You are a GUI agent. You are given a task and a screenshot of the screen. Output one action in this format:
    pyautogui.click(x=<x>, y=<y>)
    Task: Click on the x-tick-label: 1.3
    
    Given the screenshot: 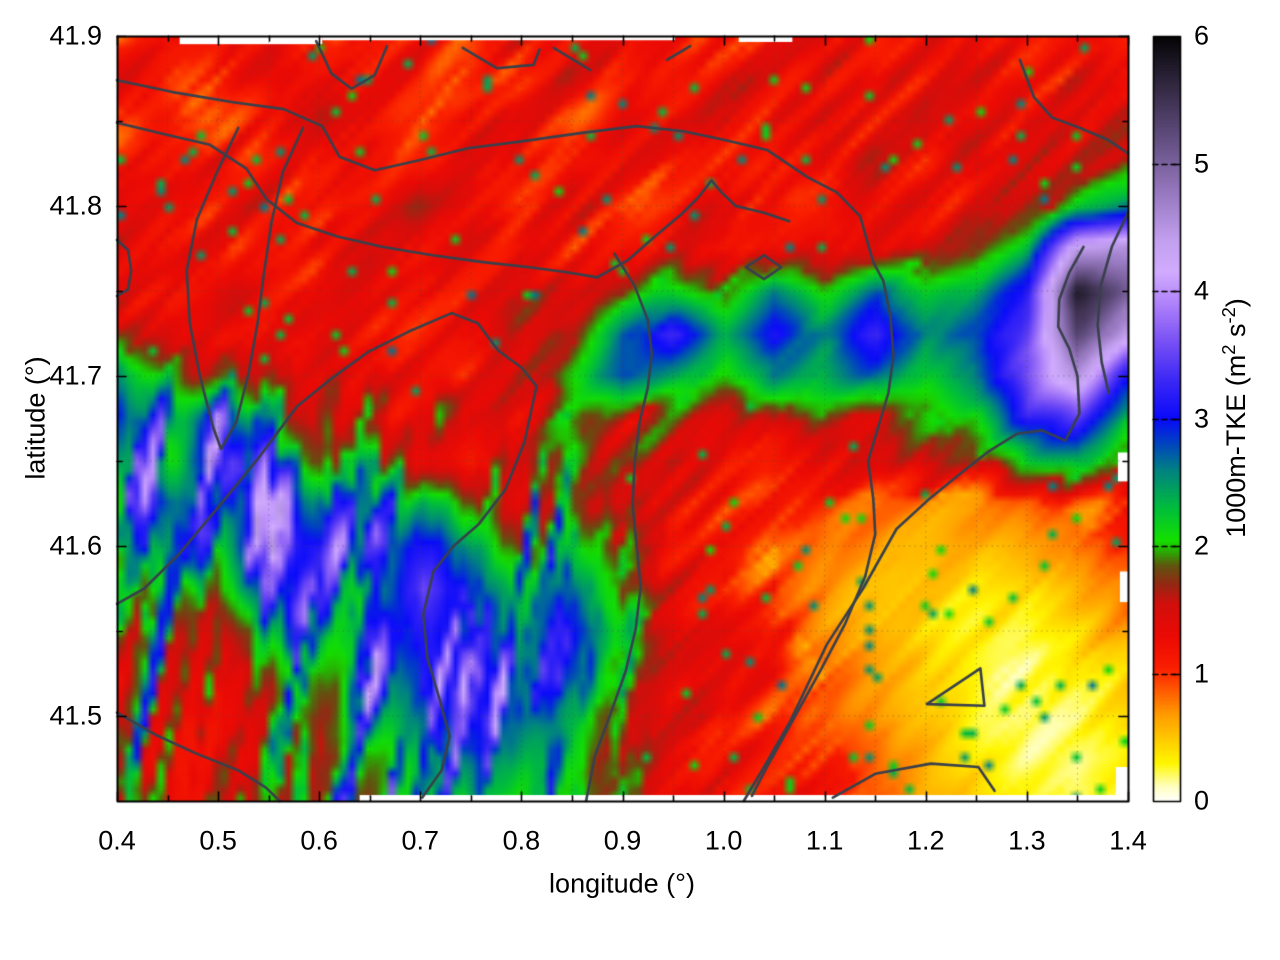 What is the action you would take?
    pyautogui.click(x=1027, y=840)
    